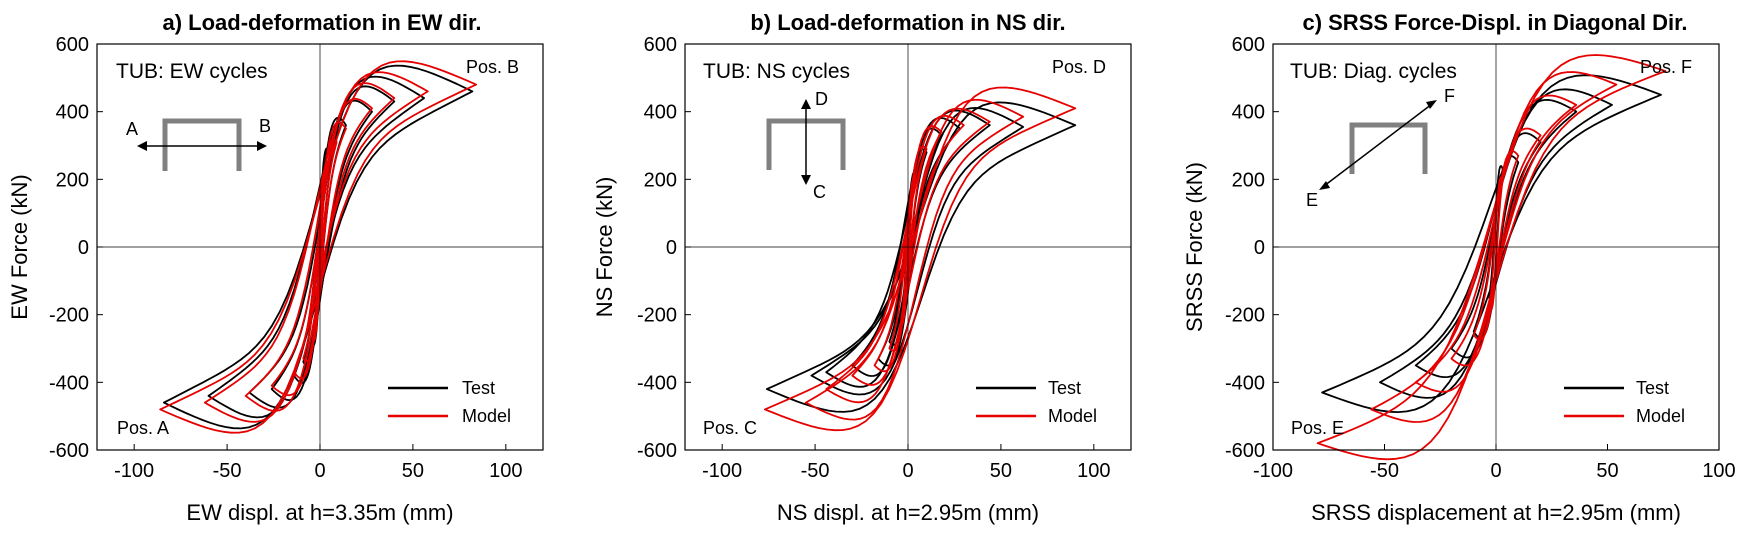 This screenshot has height=533, width=1743. I want to click on panel-a-legend-model-label: Model, so click(486, 416).